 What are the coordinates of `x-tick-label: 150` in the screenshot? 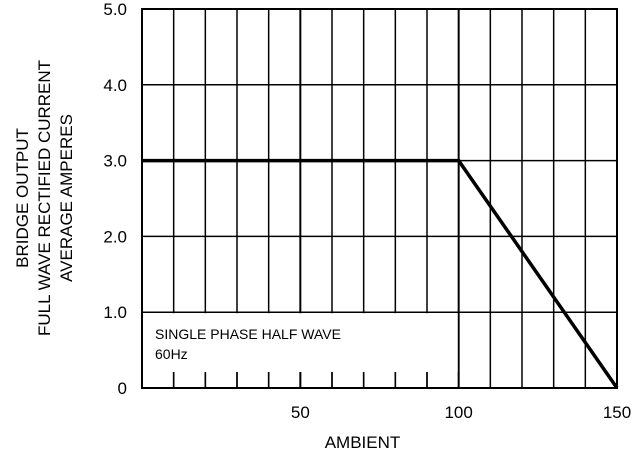 It's located at (617, 412).